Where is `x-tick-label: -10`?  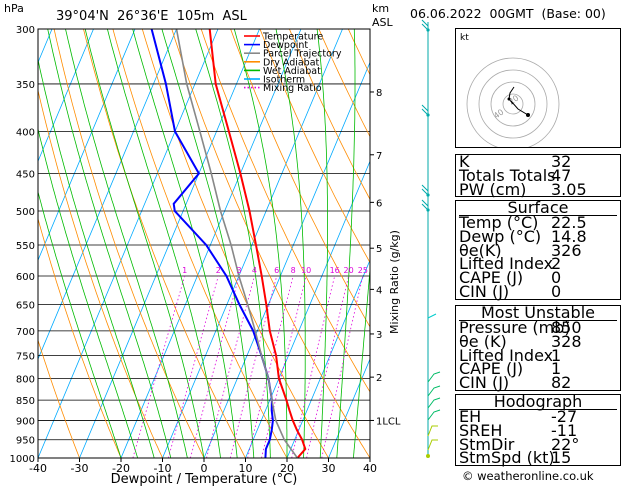
x-tick-label: -10 is located at coordinates (163, 468).